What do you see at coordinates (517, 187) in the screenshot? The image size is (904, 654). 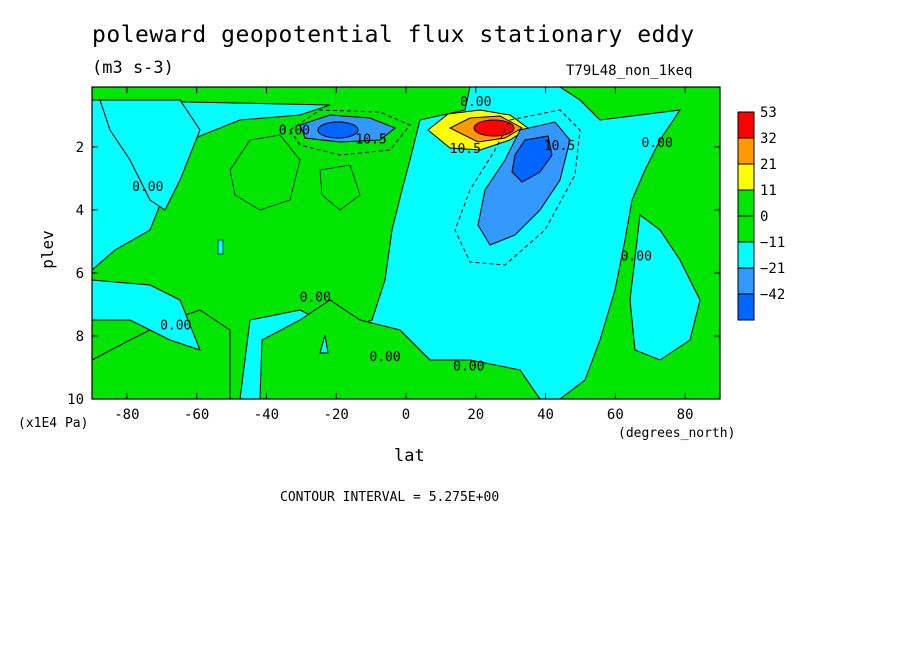 I see `dashed-contour-east` at bounding box center [517, 187].